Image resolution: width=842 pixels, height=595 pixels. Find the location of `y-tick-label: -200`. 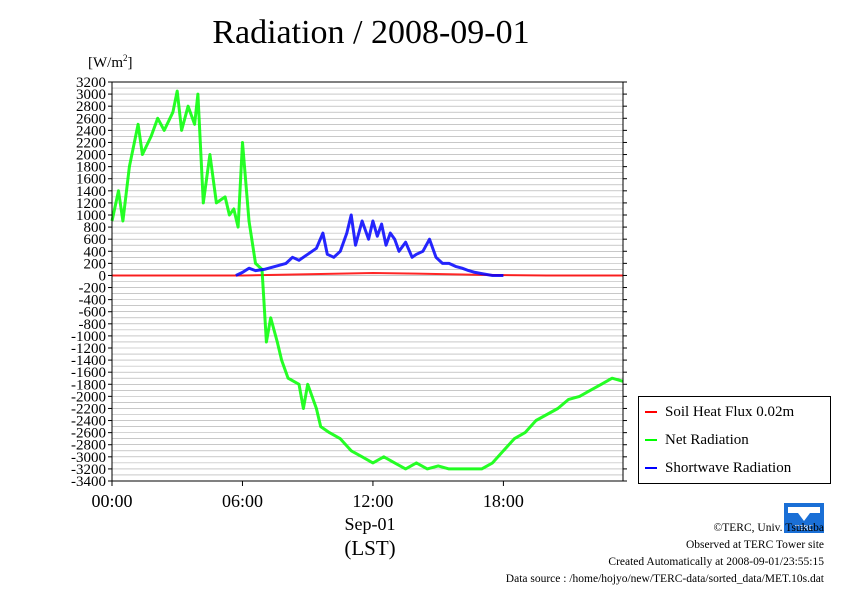

y-tick-label: -200 is located at coordinates (93, 289).